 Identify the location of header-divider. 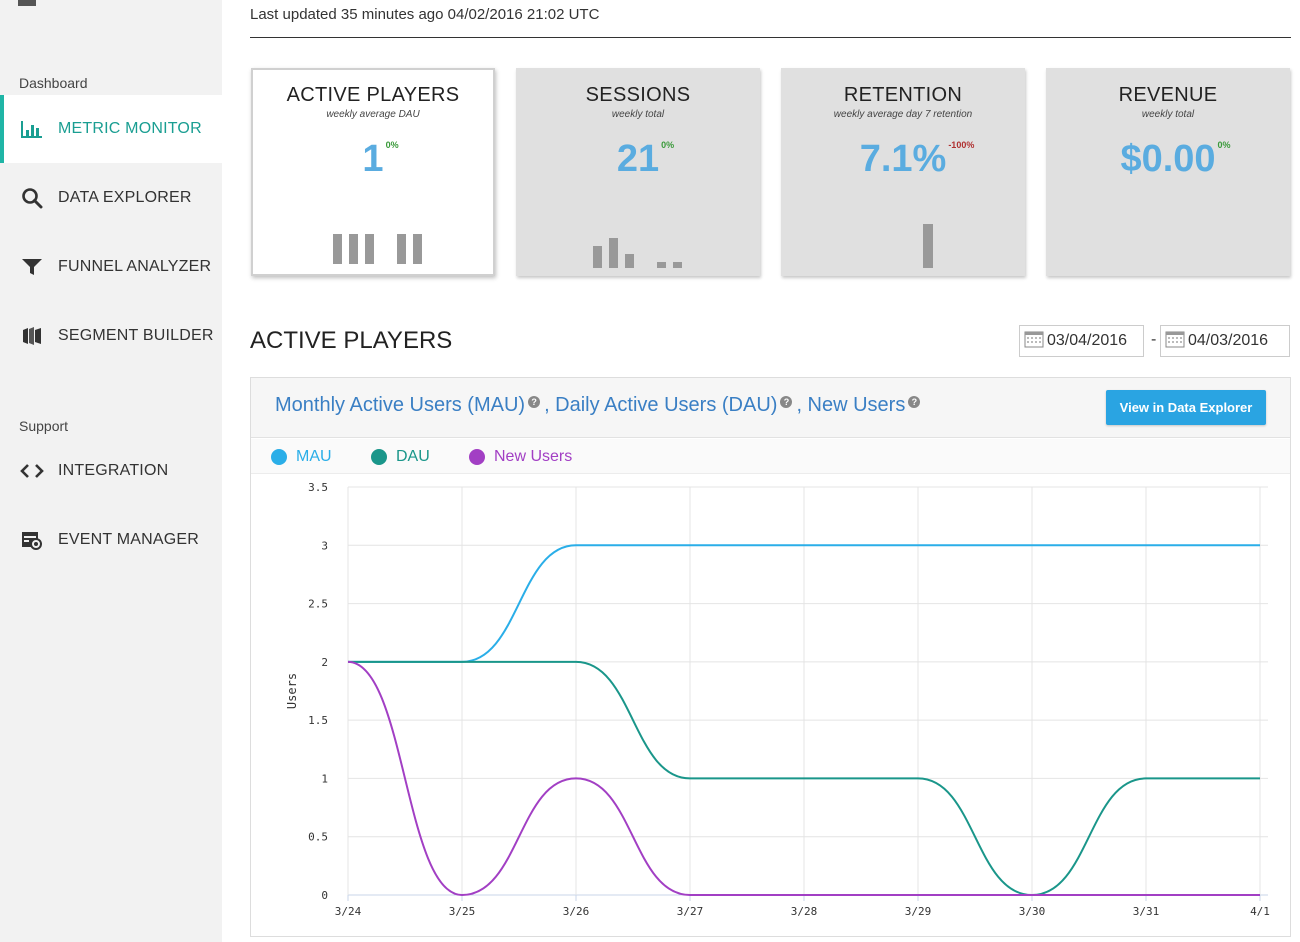
(770, 37).